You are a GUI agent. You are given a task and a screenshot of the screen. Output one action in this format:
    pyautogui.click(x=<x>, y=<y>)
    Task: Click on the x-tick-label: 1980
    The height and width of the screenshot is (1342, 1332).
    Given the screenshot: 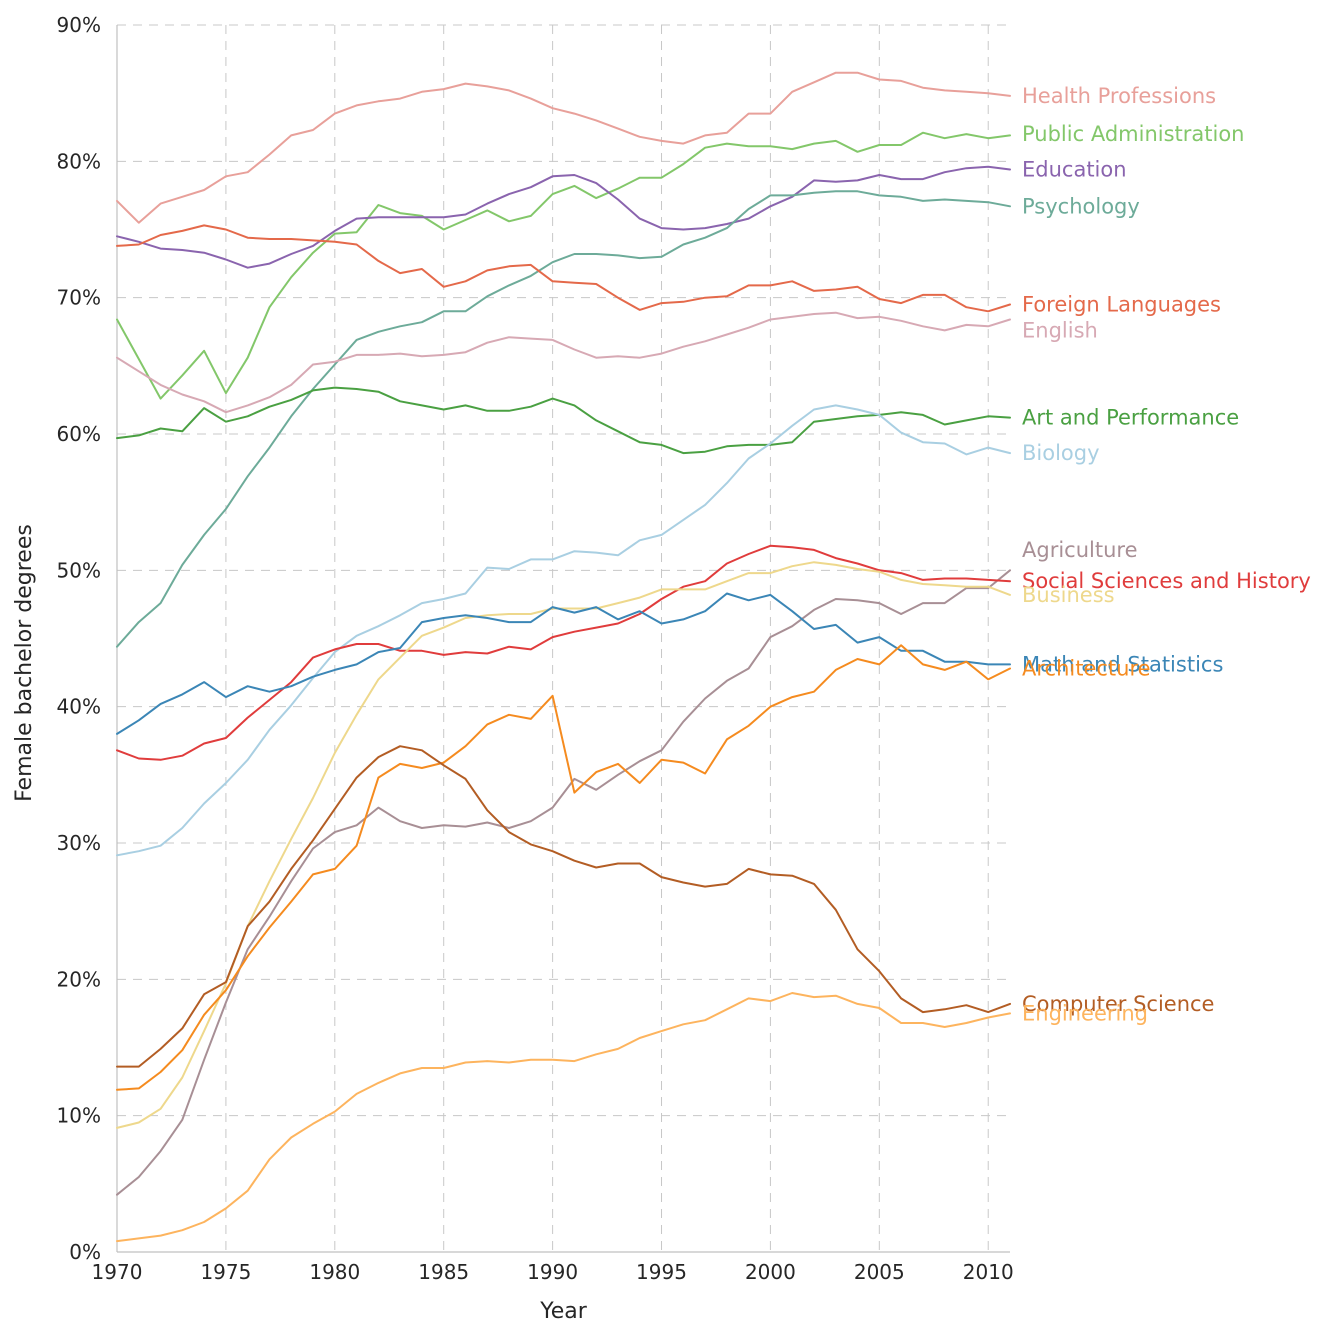 What is the action you would take?
    pyautogui.click(x=334, y=1272)
    